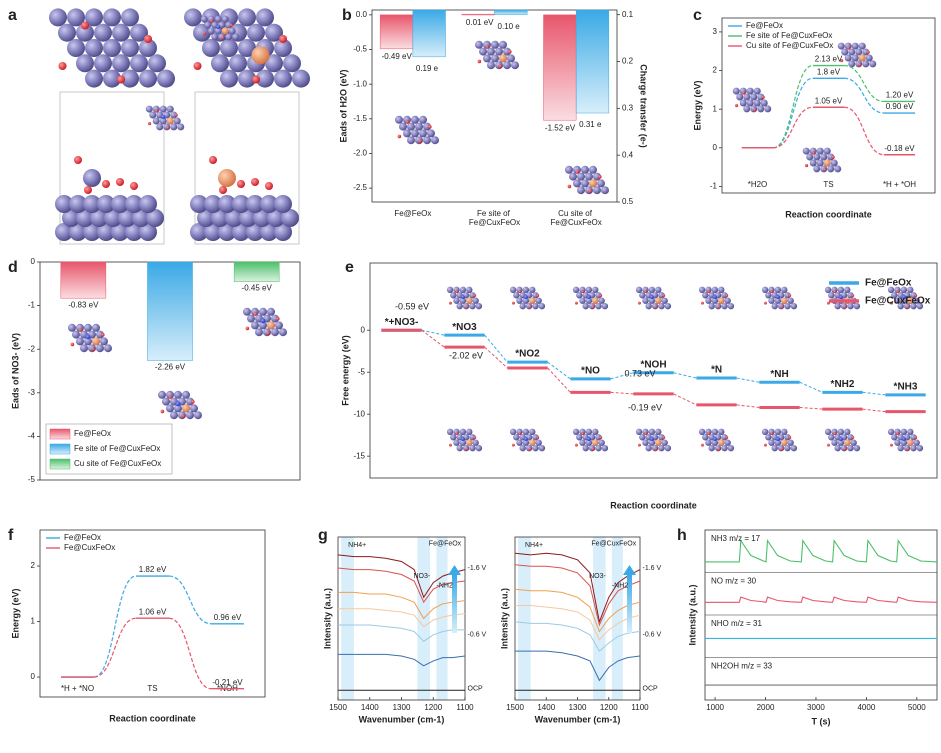  Describe the element at coordinates (60, 449) in the screenshot. I see `legend-swatch` at that location.